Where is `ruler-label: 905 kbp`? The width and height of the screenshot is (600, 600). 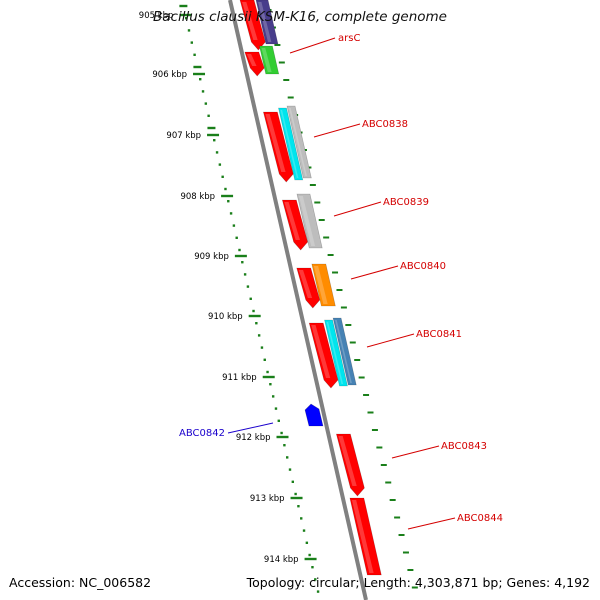 ruler-label: 905 kbp is located at coordinates (156, 16).